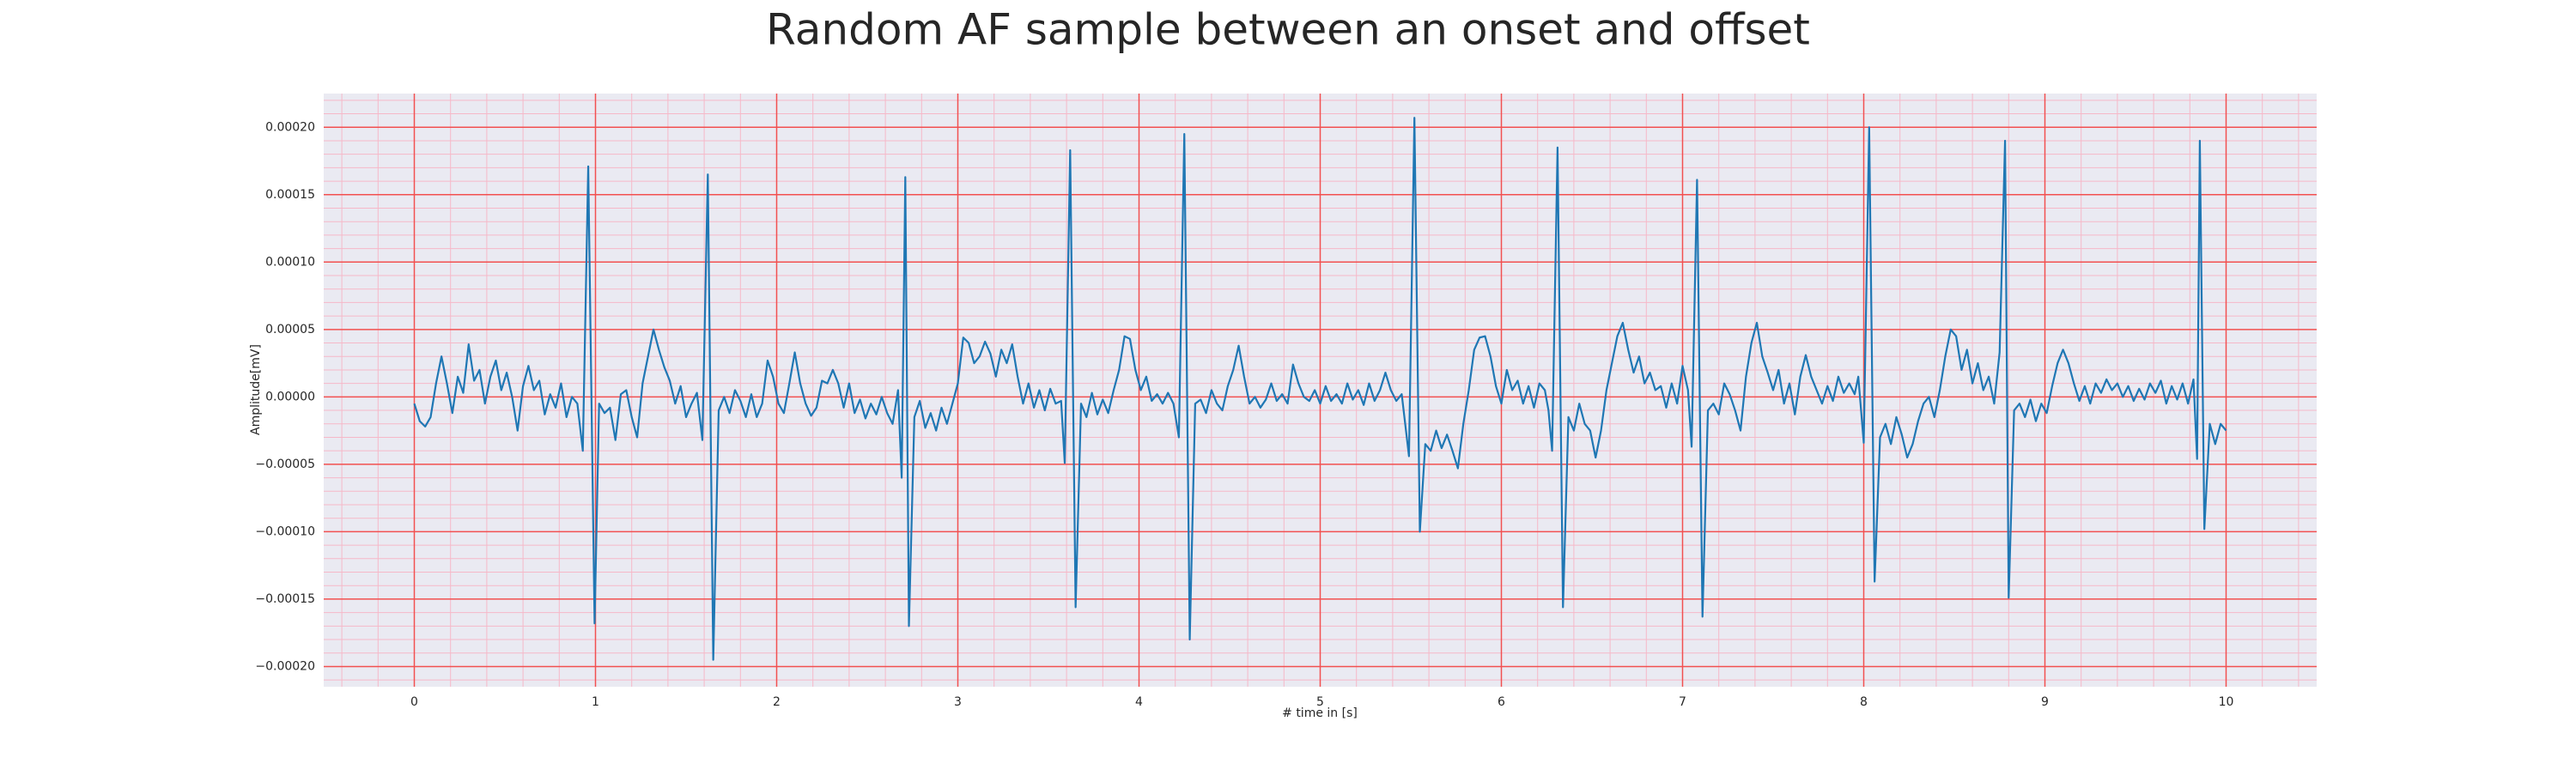 The width and height of the screenshot is (2576, 776). What do you see at coordinates (256, 389) in the screenshot?
I see `y-axis-label: Amplitude[mV]` at bounding box center [256, 389].